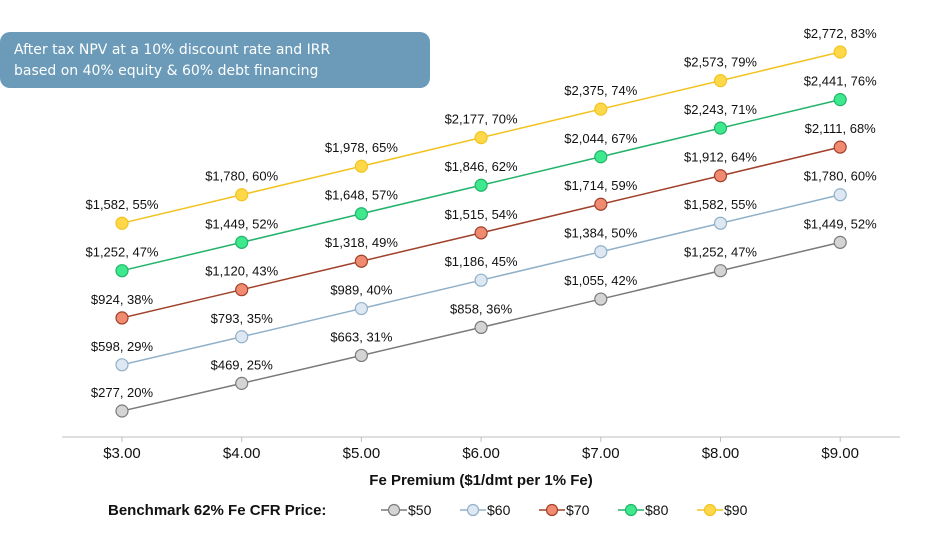 This screenshot has width=947, height=534. I want to click on legend-label: $90, so click(736, 510).